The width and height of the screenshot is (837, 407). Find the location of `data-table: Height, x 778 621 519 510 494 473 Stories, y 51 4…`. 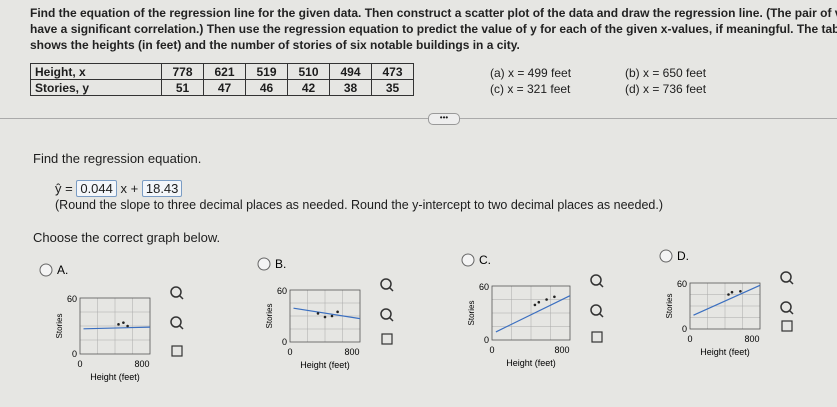

data-table: Height, x 778 621 519 510 494 473 Stories, y 51 4… is located at coordinates (222, 79).